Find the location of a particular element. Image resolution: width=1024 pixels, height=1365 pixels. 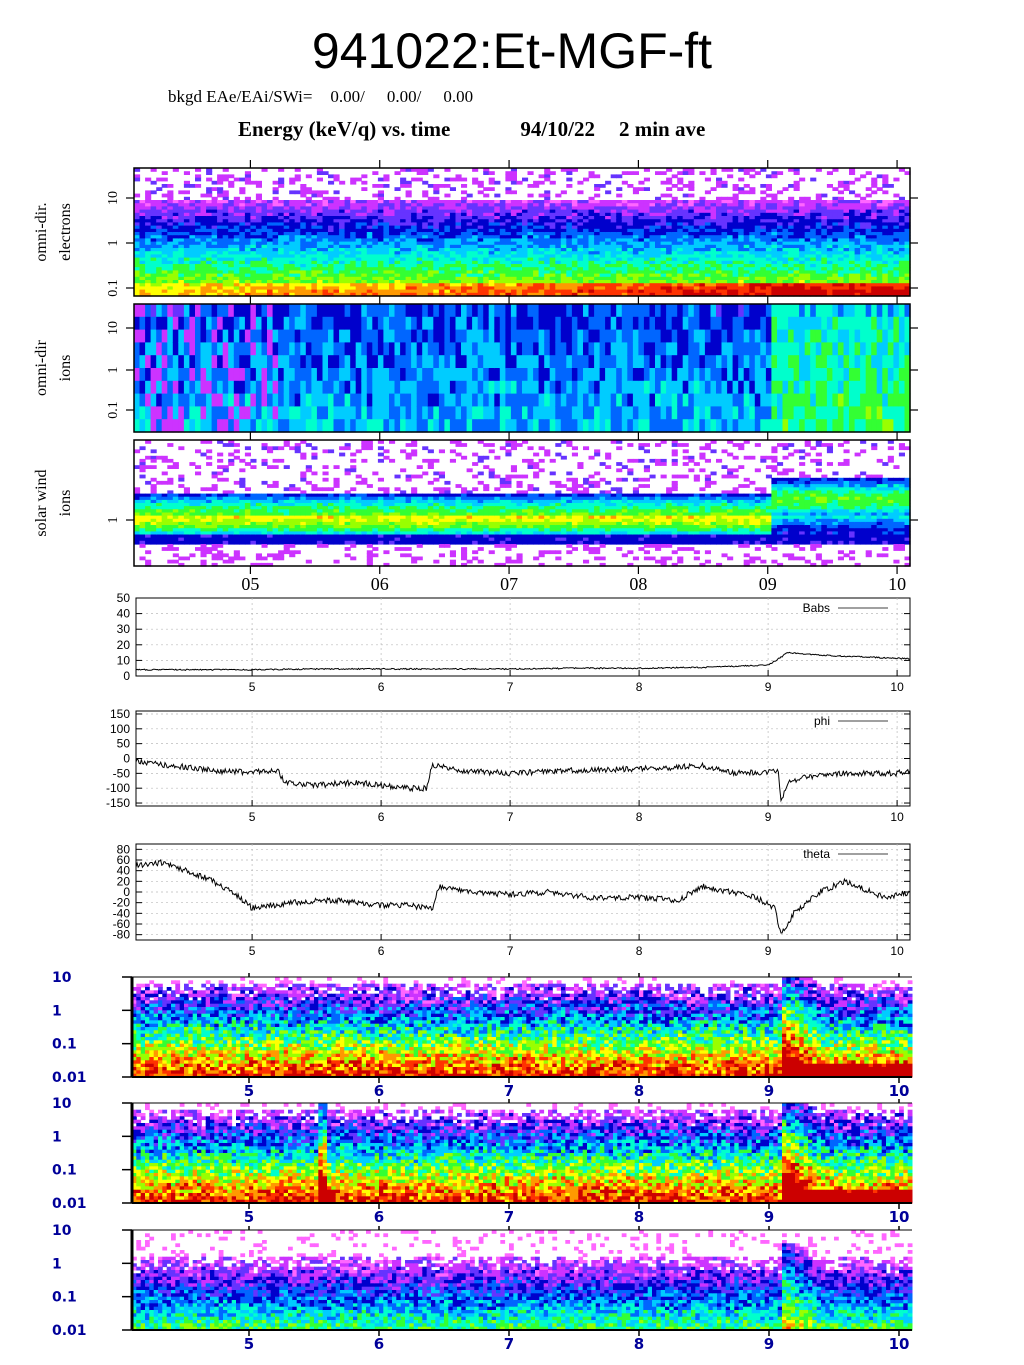

panel-0-heatmap is located at coordinates (522, 232).